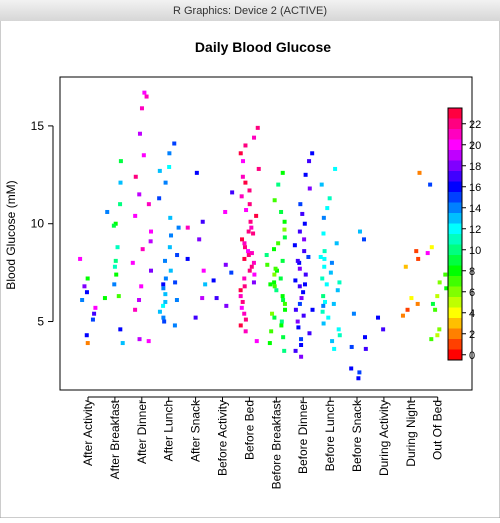 This screenshot has width=500, height=523. I want to click on x-tick-label: After Snack, so click(196, 430).